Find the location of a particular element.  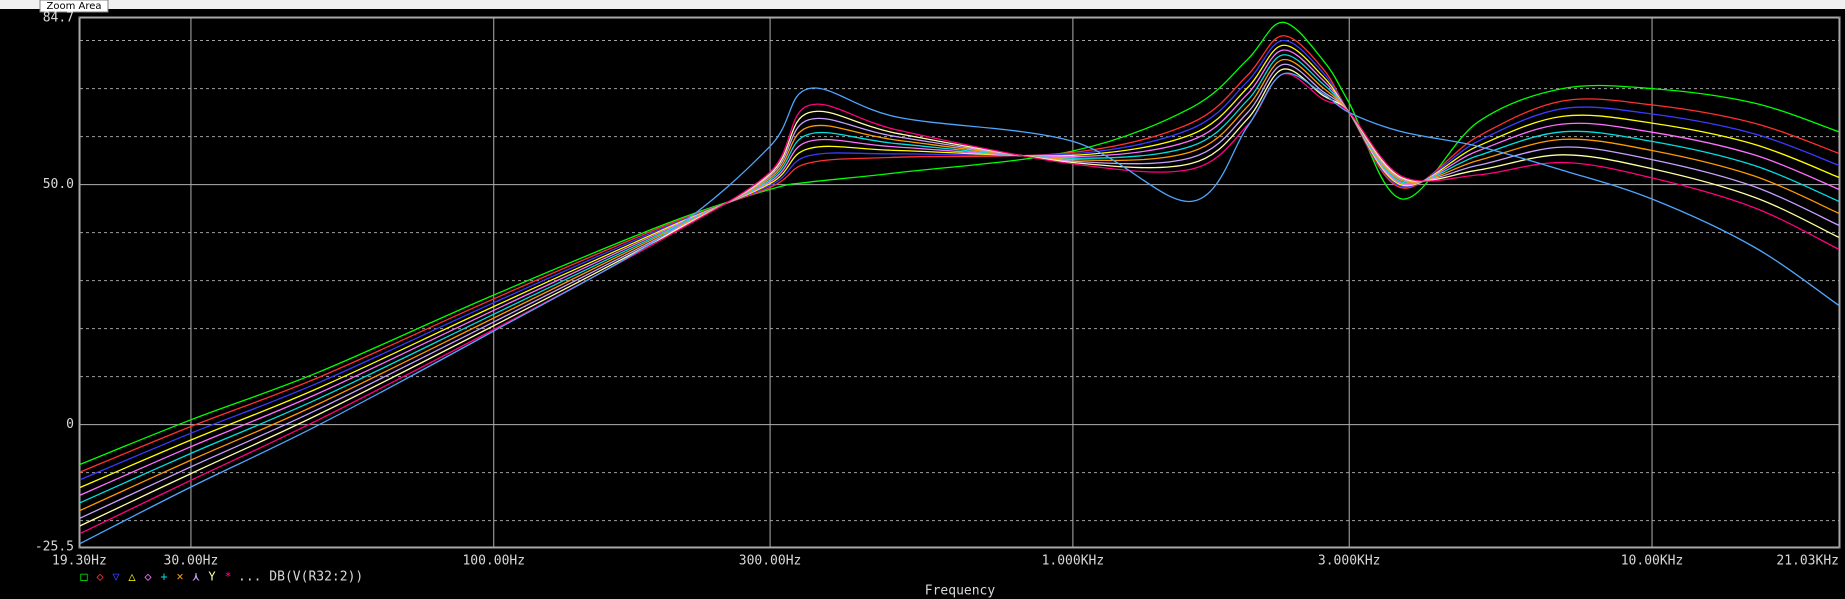

legend-marker: Y is located at coordinates (212, 577).